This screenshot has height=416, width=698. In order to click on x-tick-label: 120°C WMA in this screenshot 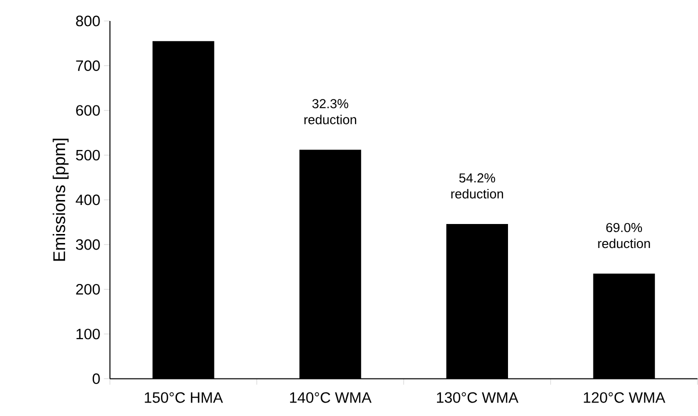, I will do `click(625, 397)`.